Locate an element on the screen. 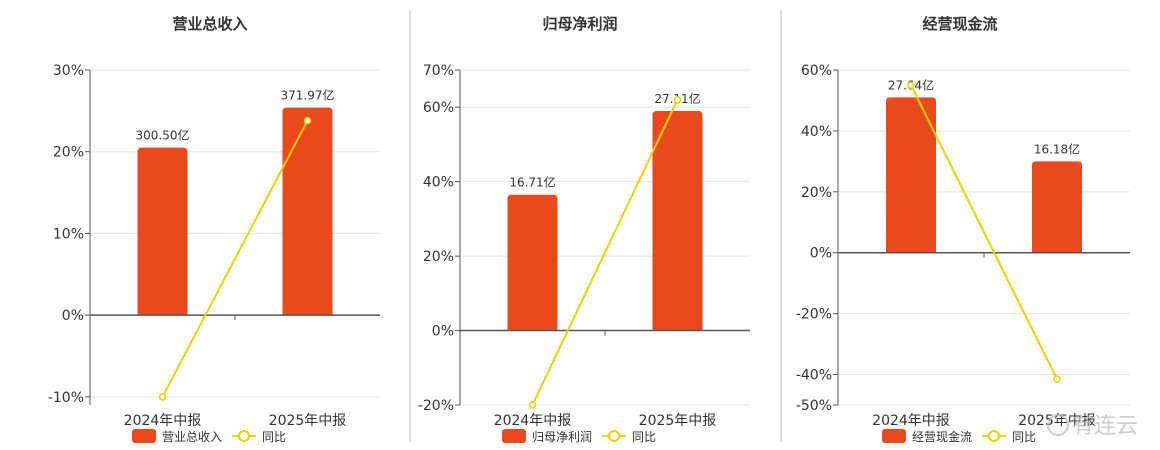  y-tick-label: 10% is located at coordinates (68, 234).